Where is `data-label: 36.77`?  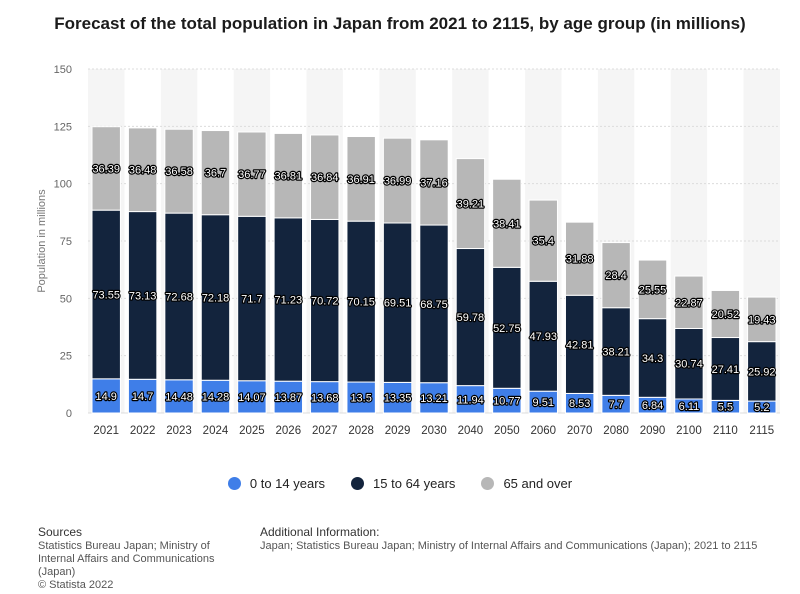 data-label: 36.77 is located at coordinates (252, 175).